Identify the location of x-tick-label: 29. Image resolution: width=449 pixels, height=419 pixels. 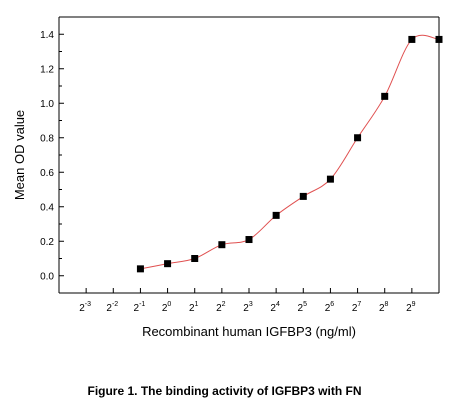
(411, 307).